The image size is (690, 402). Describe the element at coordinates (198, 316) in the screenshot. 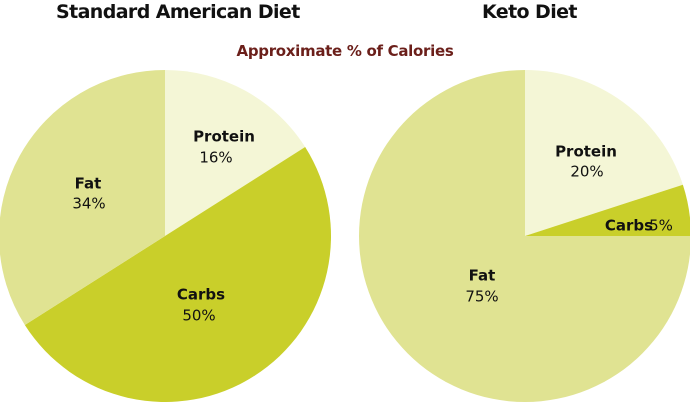

I see `slice-value-carbs: 50%` at that location.